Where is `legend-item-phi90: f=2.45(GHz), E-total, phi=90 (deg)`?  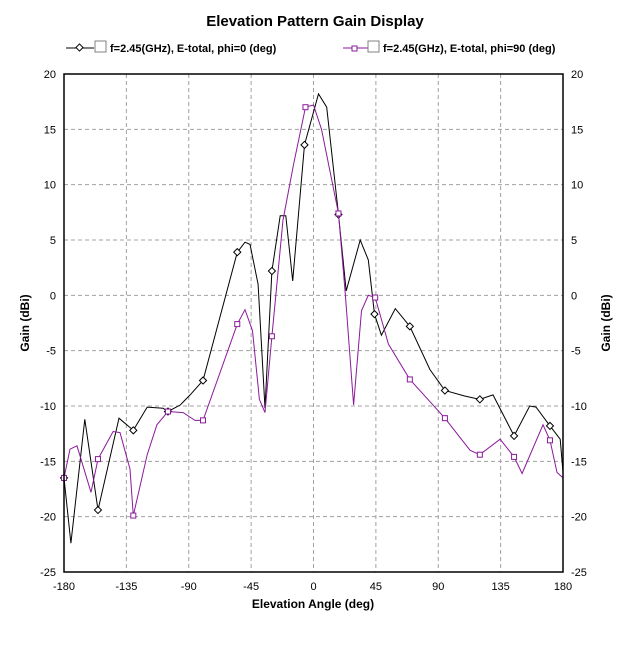
legend-item-phi90: f=2.45(GHz), E-total, phi=90 (deg) is located at coordinates (449, 47).